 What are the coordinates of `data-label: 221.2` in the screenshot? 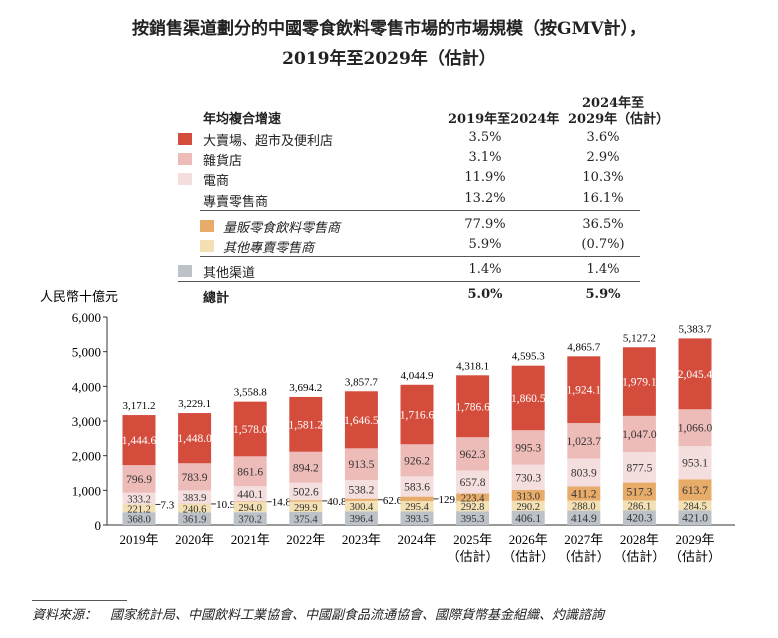 It's located at (139, 509).